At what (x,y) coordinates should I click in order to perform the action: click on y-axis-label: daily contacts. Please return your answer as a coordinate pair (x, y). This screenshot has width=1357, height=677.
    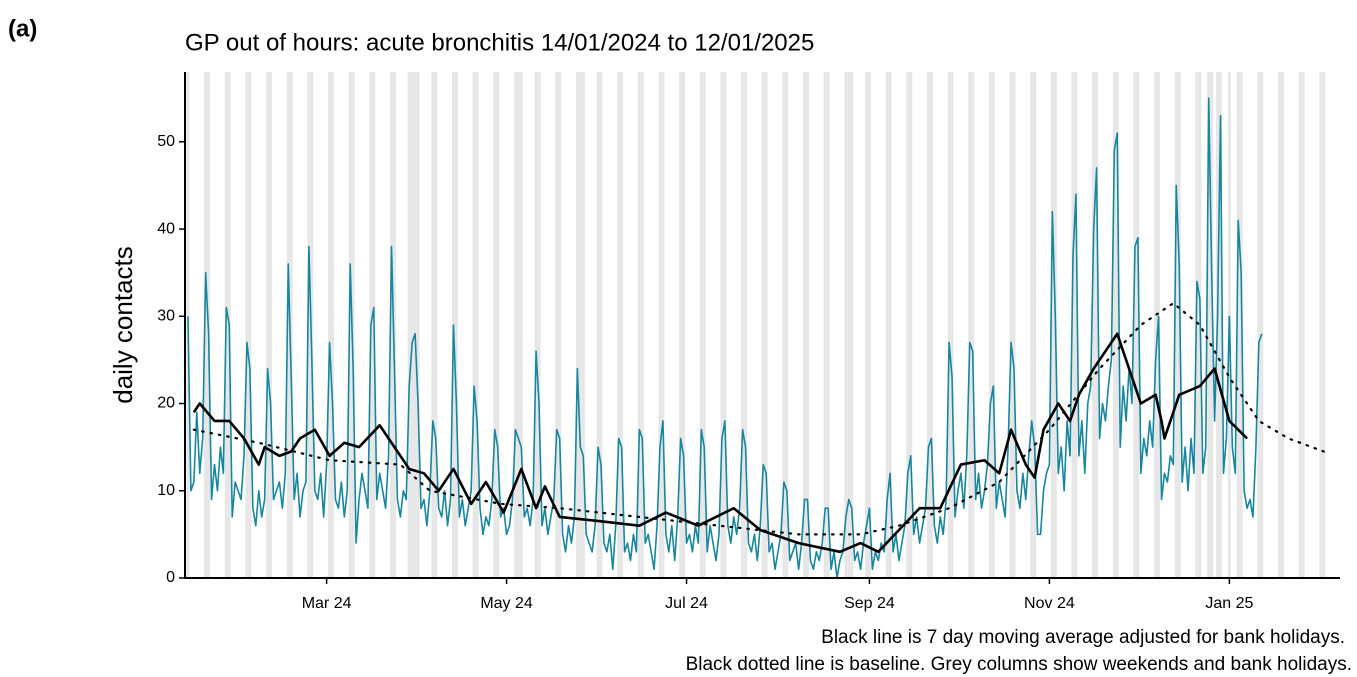
    Looking at the image, I should click on (123, 325).